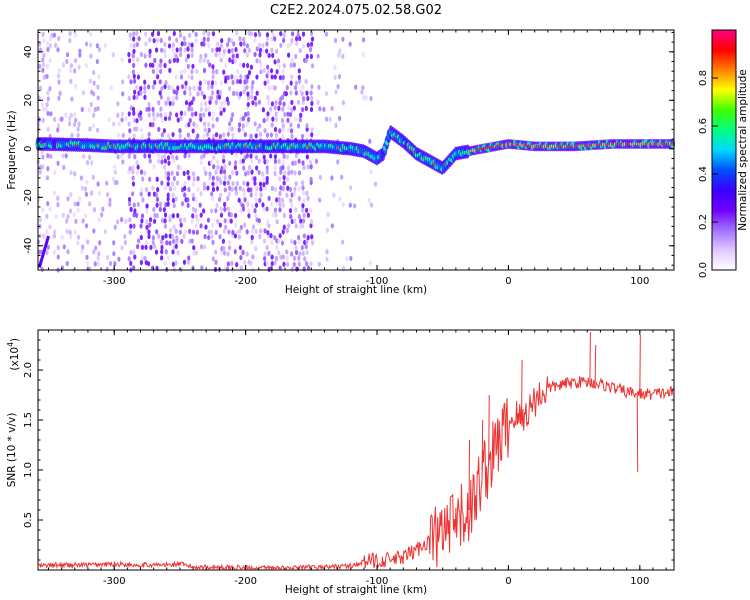  Describe the element at coordinates (114, 281) in the screenshot. I see `spectrogram-x-tick-label: -300` at that location.